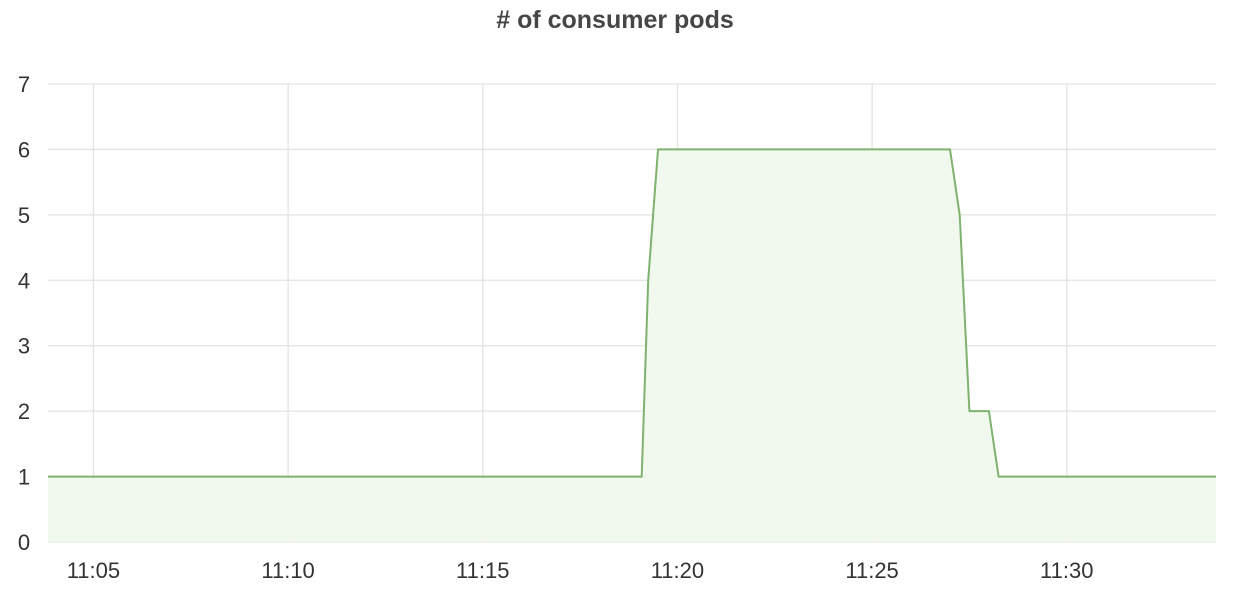 Image resolution: width=1242 pixels, height=608 pixels. I want to click on x-tick-label: 11:25, so click(871, 570).